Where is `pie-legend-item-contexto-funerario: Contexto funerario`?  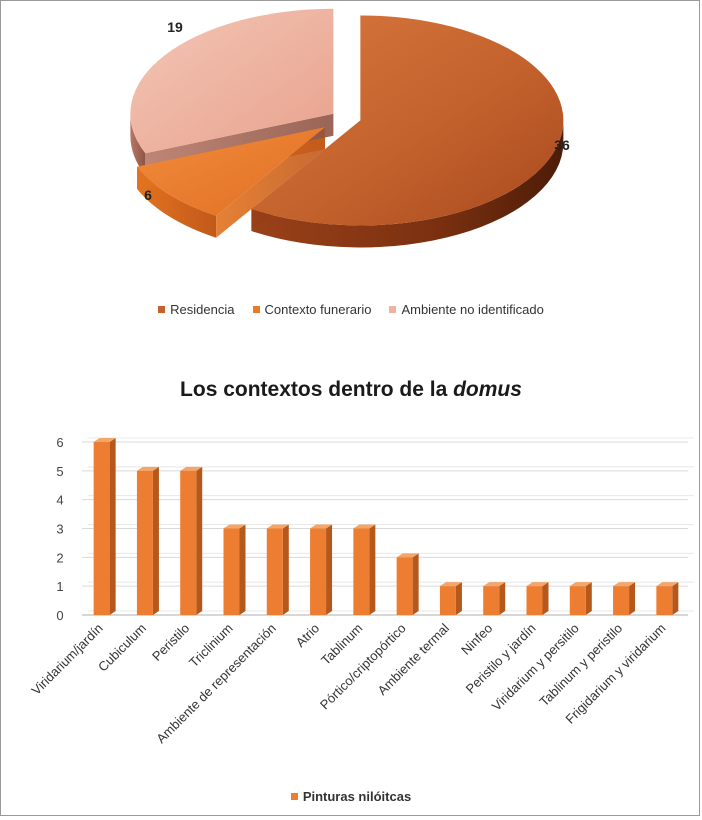 pie-legend-item-contexto-funerario: Contexto funerario is located at coordinates (312, 309).